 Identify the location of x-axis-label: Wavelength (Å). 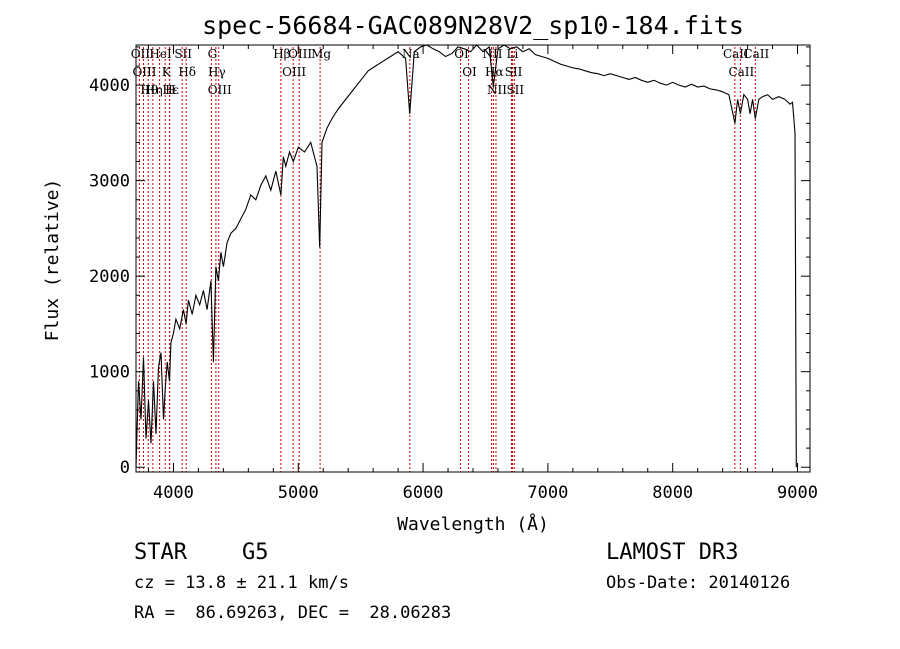
(473, 524).